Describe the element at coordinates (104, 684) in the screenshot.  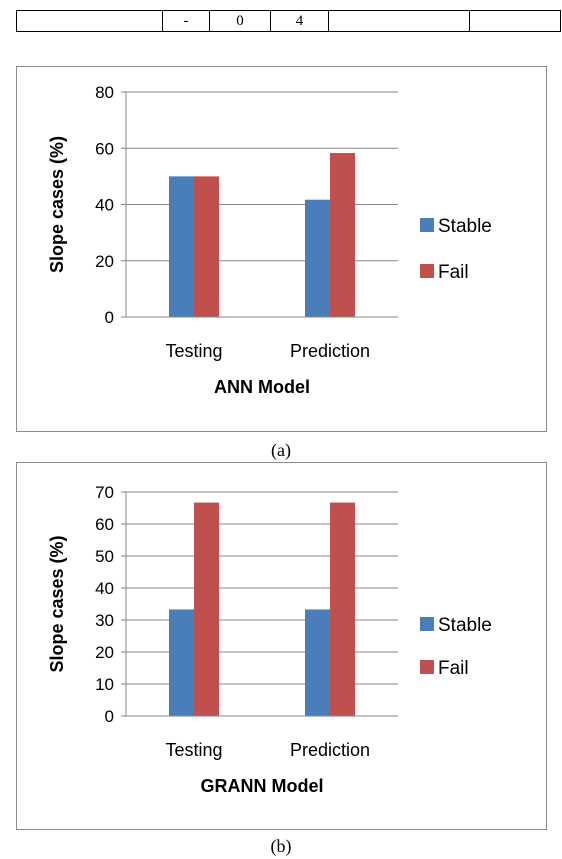
I see `y-tick-label: 10` at that location.